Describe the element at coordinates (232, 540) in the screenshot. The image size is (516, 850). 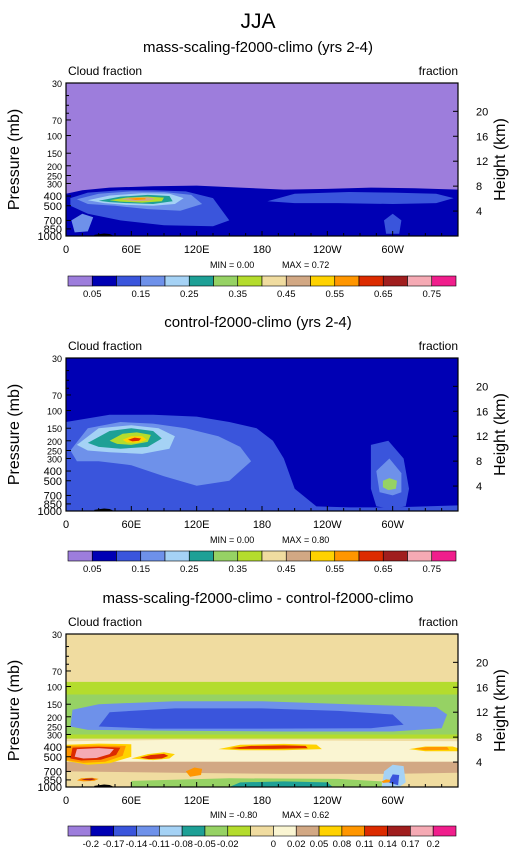
I see `min-label: MIN = 0.00` at that location.